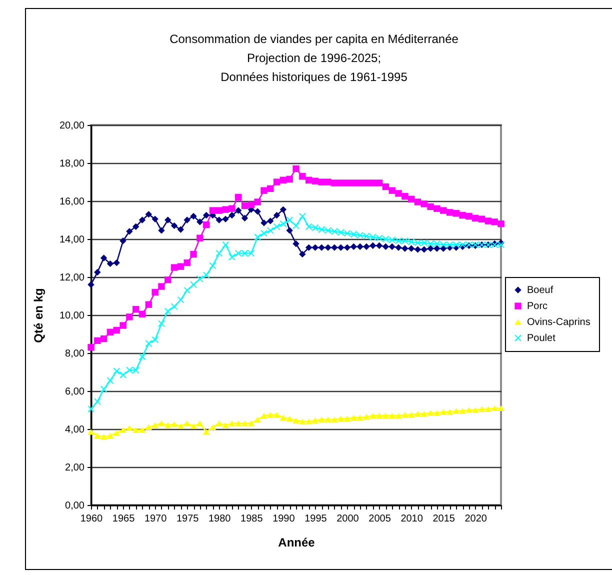 The height and width of the screenshot is (575, 612). Describe the element at coordinates (75, 506) in the screenshot. I see `y-tick-label: 0,00` at that location.